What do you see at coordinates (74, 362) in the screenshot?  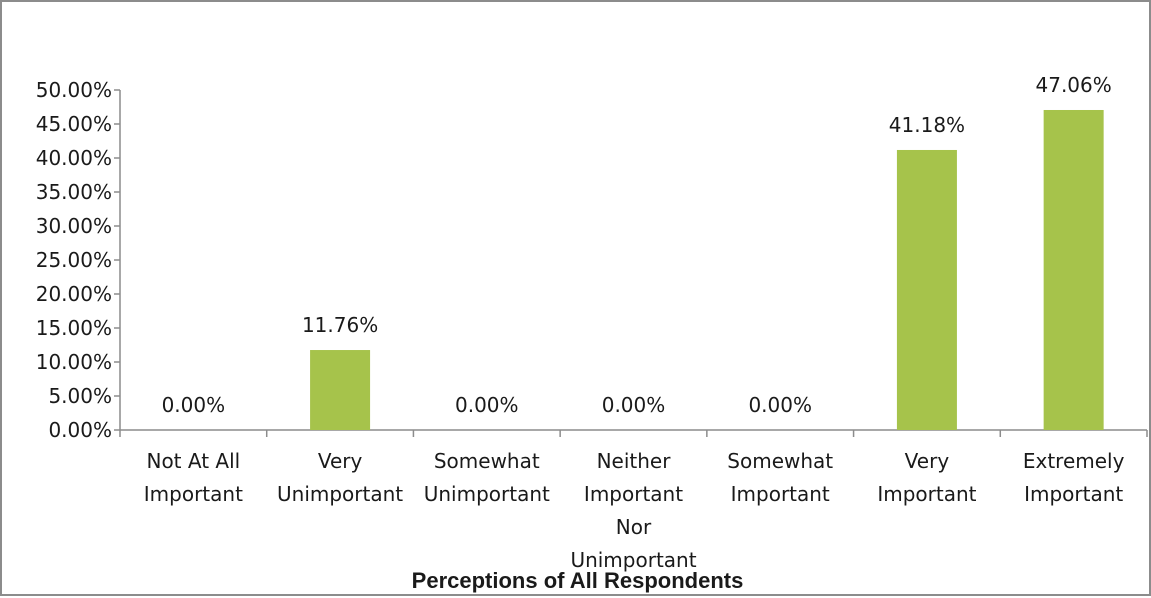 I see `y-tick-label: 10.00%` at bounding box center [74, 362].